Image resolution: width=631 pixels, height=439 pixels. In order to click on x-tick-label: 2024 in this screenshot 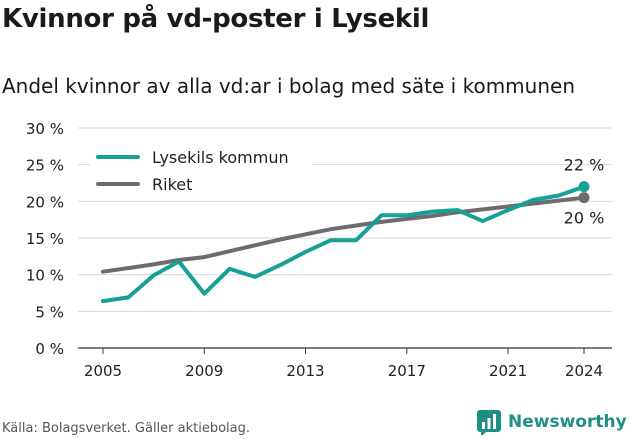, I will do `click(584, 371)`.